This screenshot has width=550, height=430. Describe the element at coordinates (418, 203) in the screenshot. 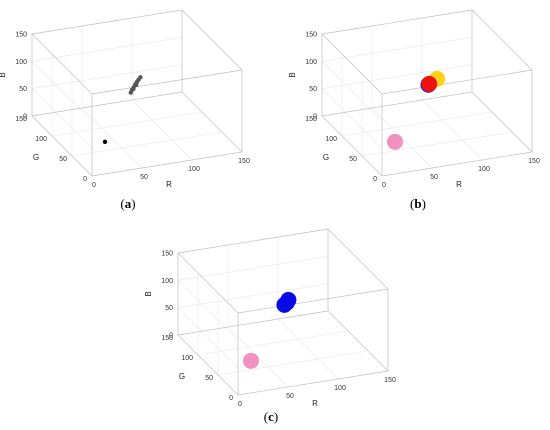

I see `panel-label: (b)` at that location.